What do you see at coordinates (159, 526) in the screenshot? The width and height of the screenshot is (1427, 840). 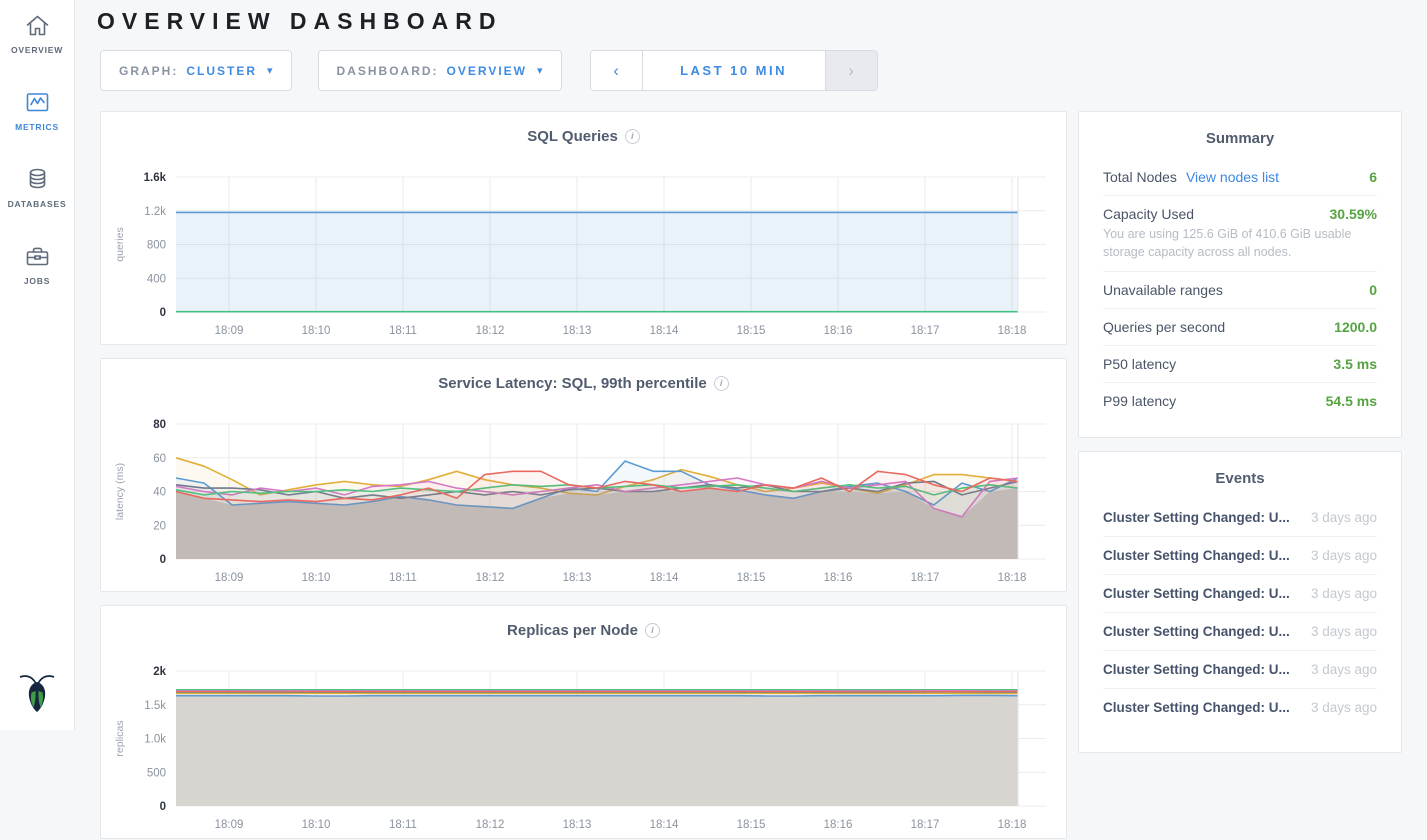 I see `svg-text: 20` at bounding box center [159, 526].